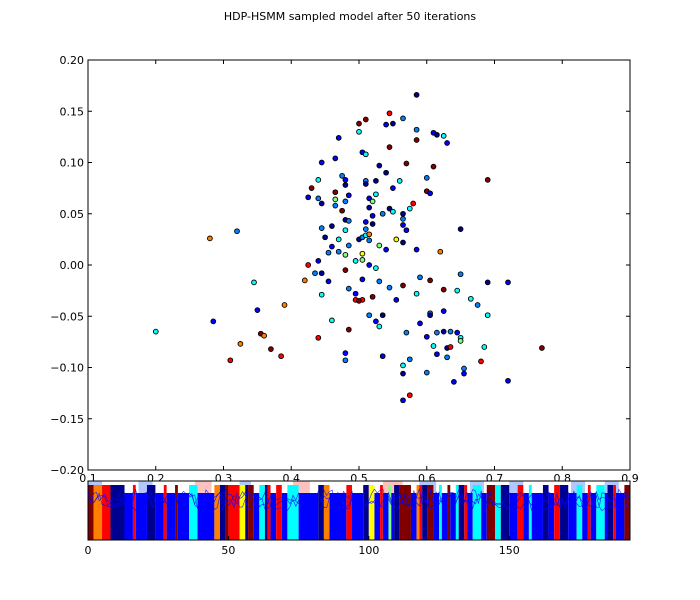 The image size is (700, 600). Describe the element at coordinates (67, 419) in the screenshot. I see `y-tick-label: −0.15` at that location.